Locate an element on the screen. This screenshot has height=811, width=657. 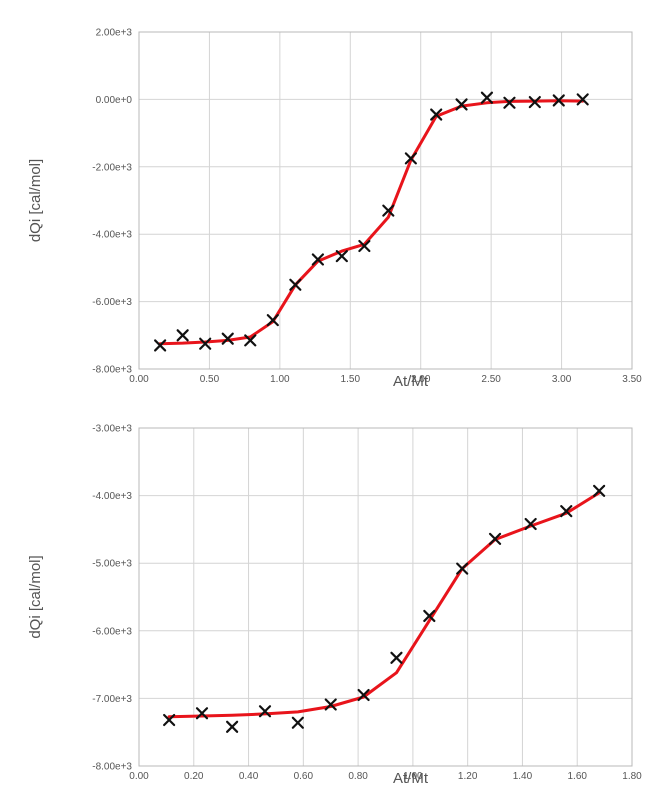
y-tick-label: -3.00e+3 is located at coordinates (112, 429).